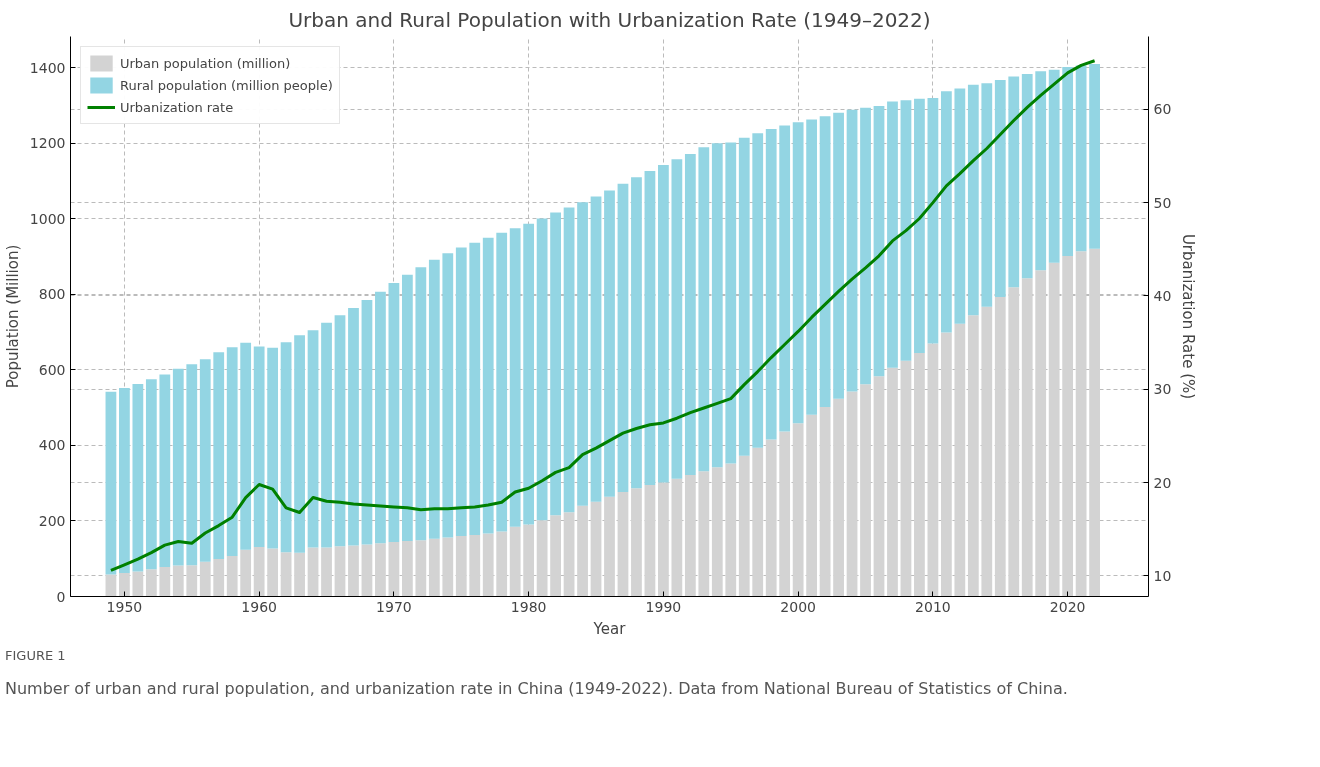  I want to click on x-tick-label: 1990, so click(663, 606).